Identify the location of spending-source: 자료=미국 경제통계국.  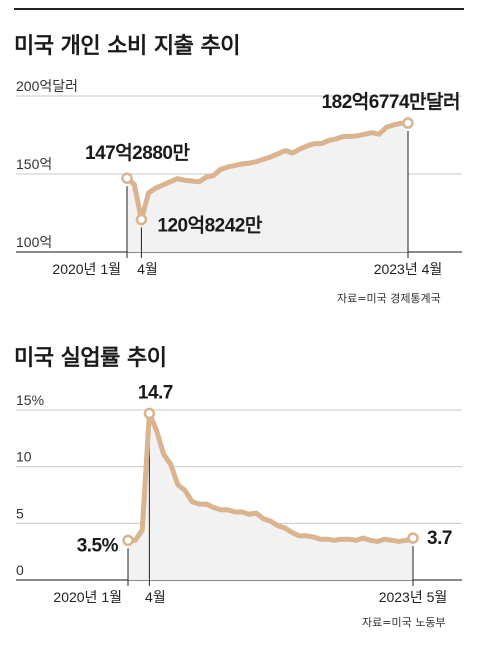
(389, 298).